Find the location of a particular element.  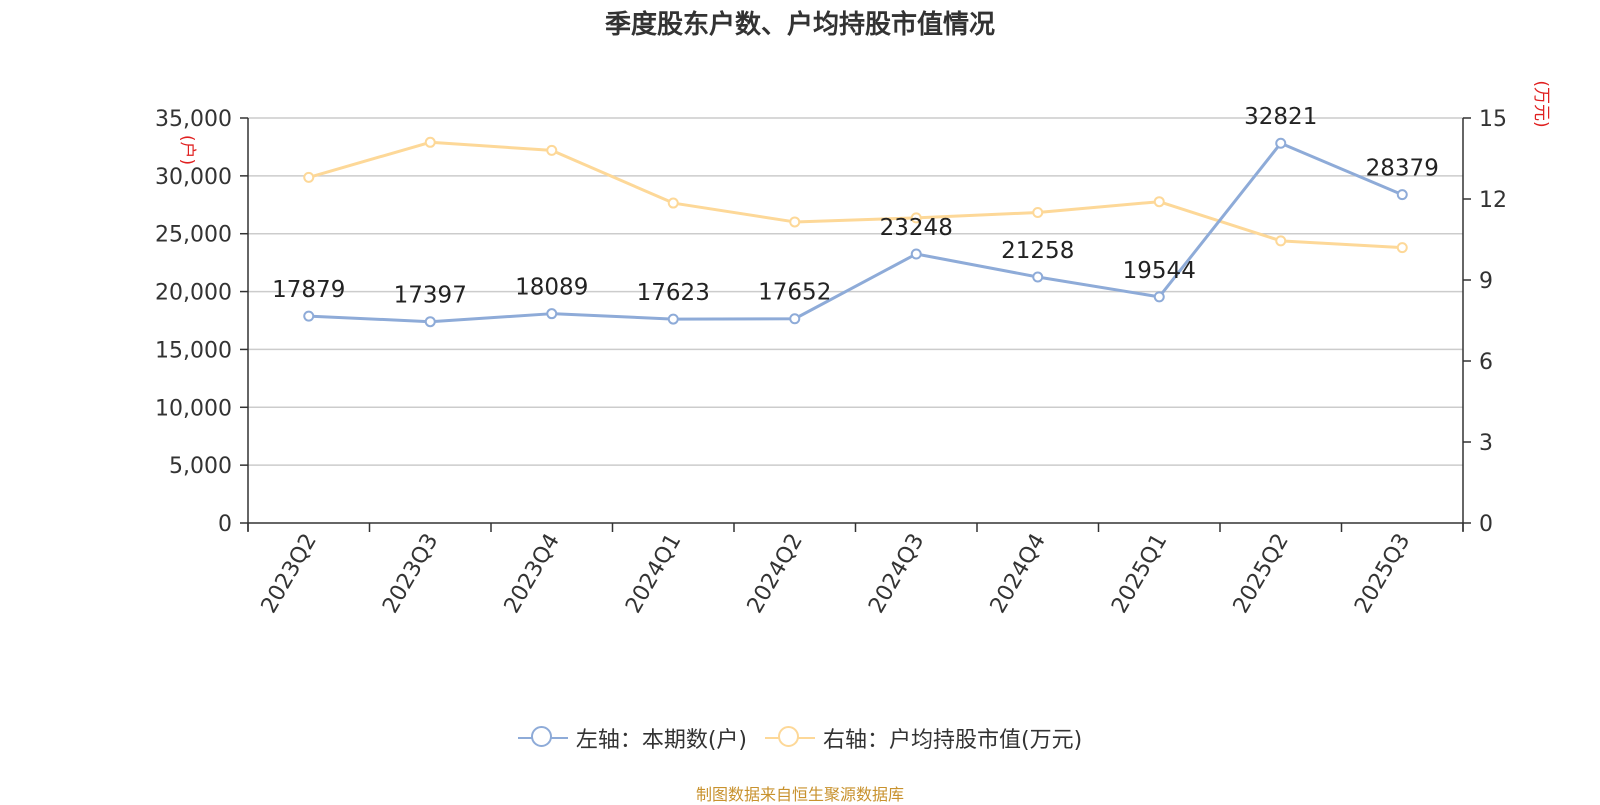

x-tick-label: 2024Q2 is located at coordinates (775, 574).